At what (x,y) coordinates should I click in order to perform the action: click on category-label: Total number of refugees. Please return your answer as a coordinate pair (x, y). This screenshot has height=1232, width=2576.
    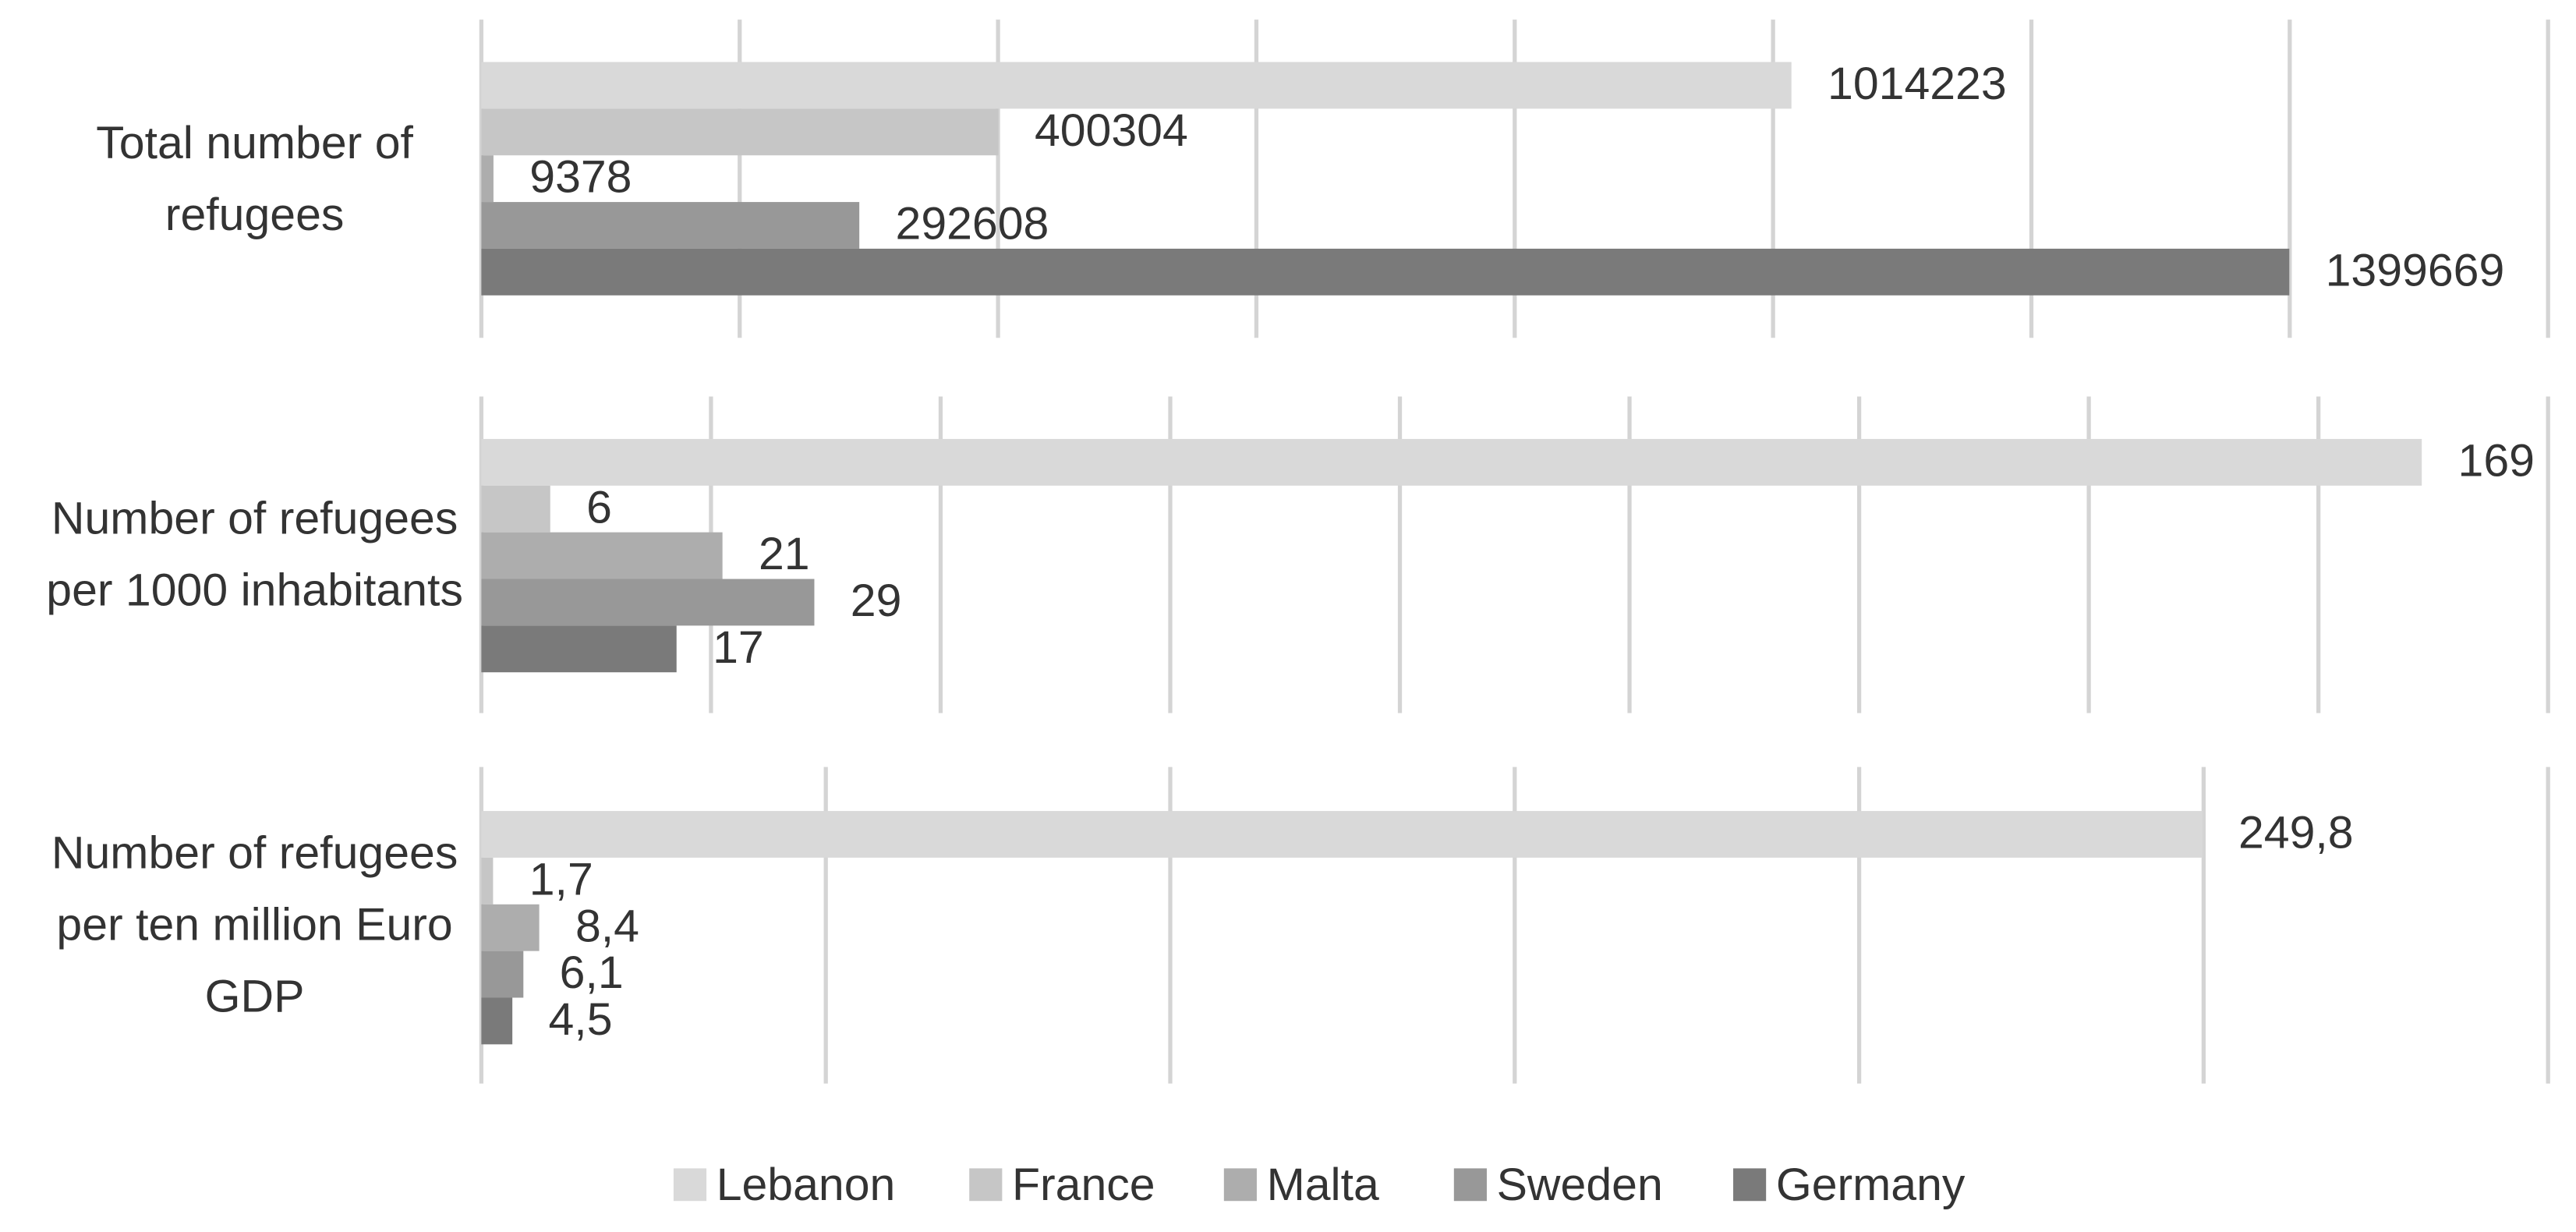
    Looking at the image, I should click on (254, 178).